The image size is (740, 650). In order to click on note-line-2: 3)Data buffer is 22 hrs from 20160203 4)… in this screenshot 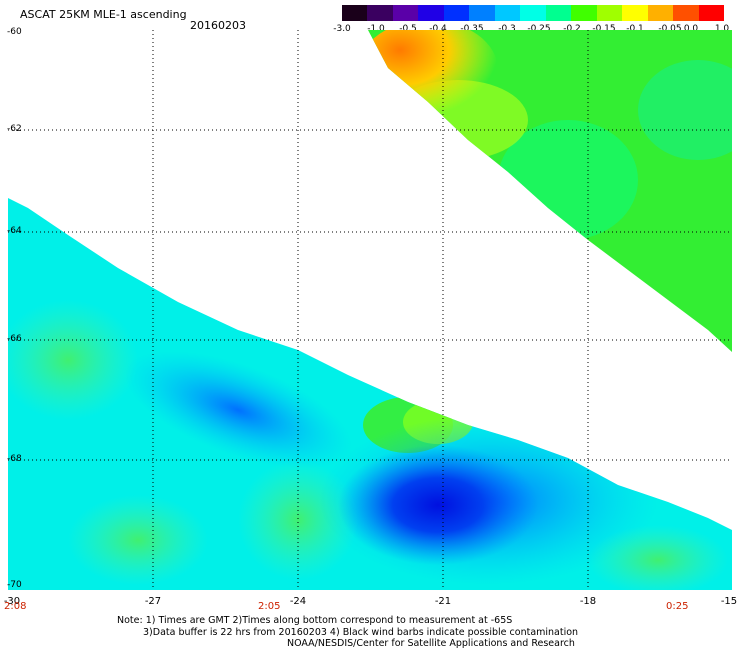, I will do `click(361, 632)`.